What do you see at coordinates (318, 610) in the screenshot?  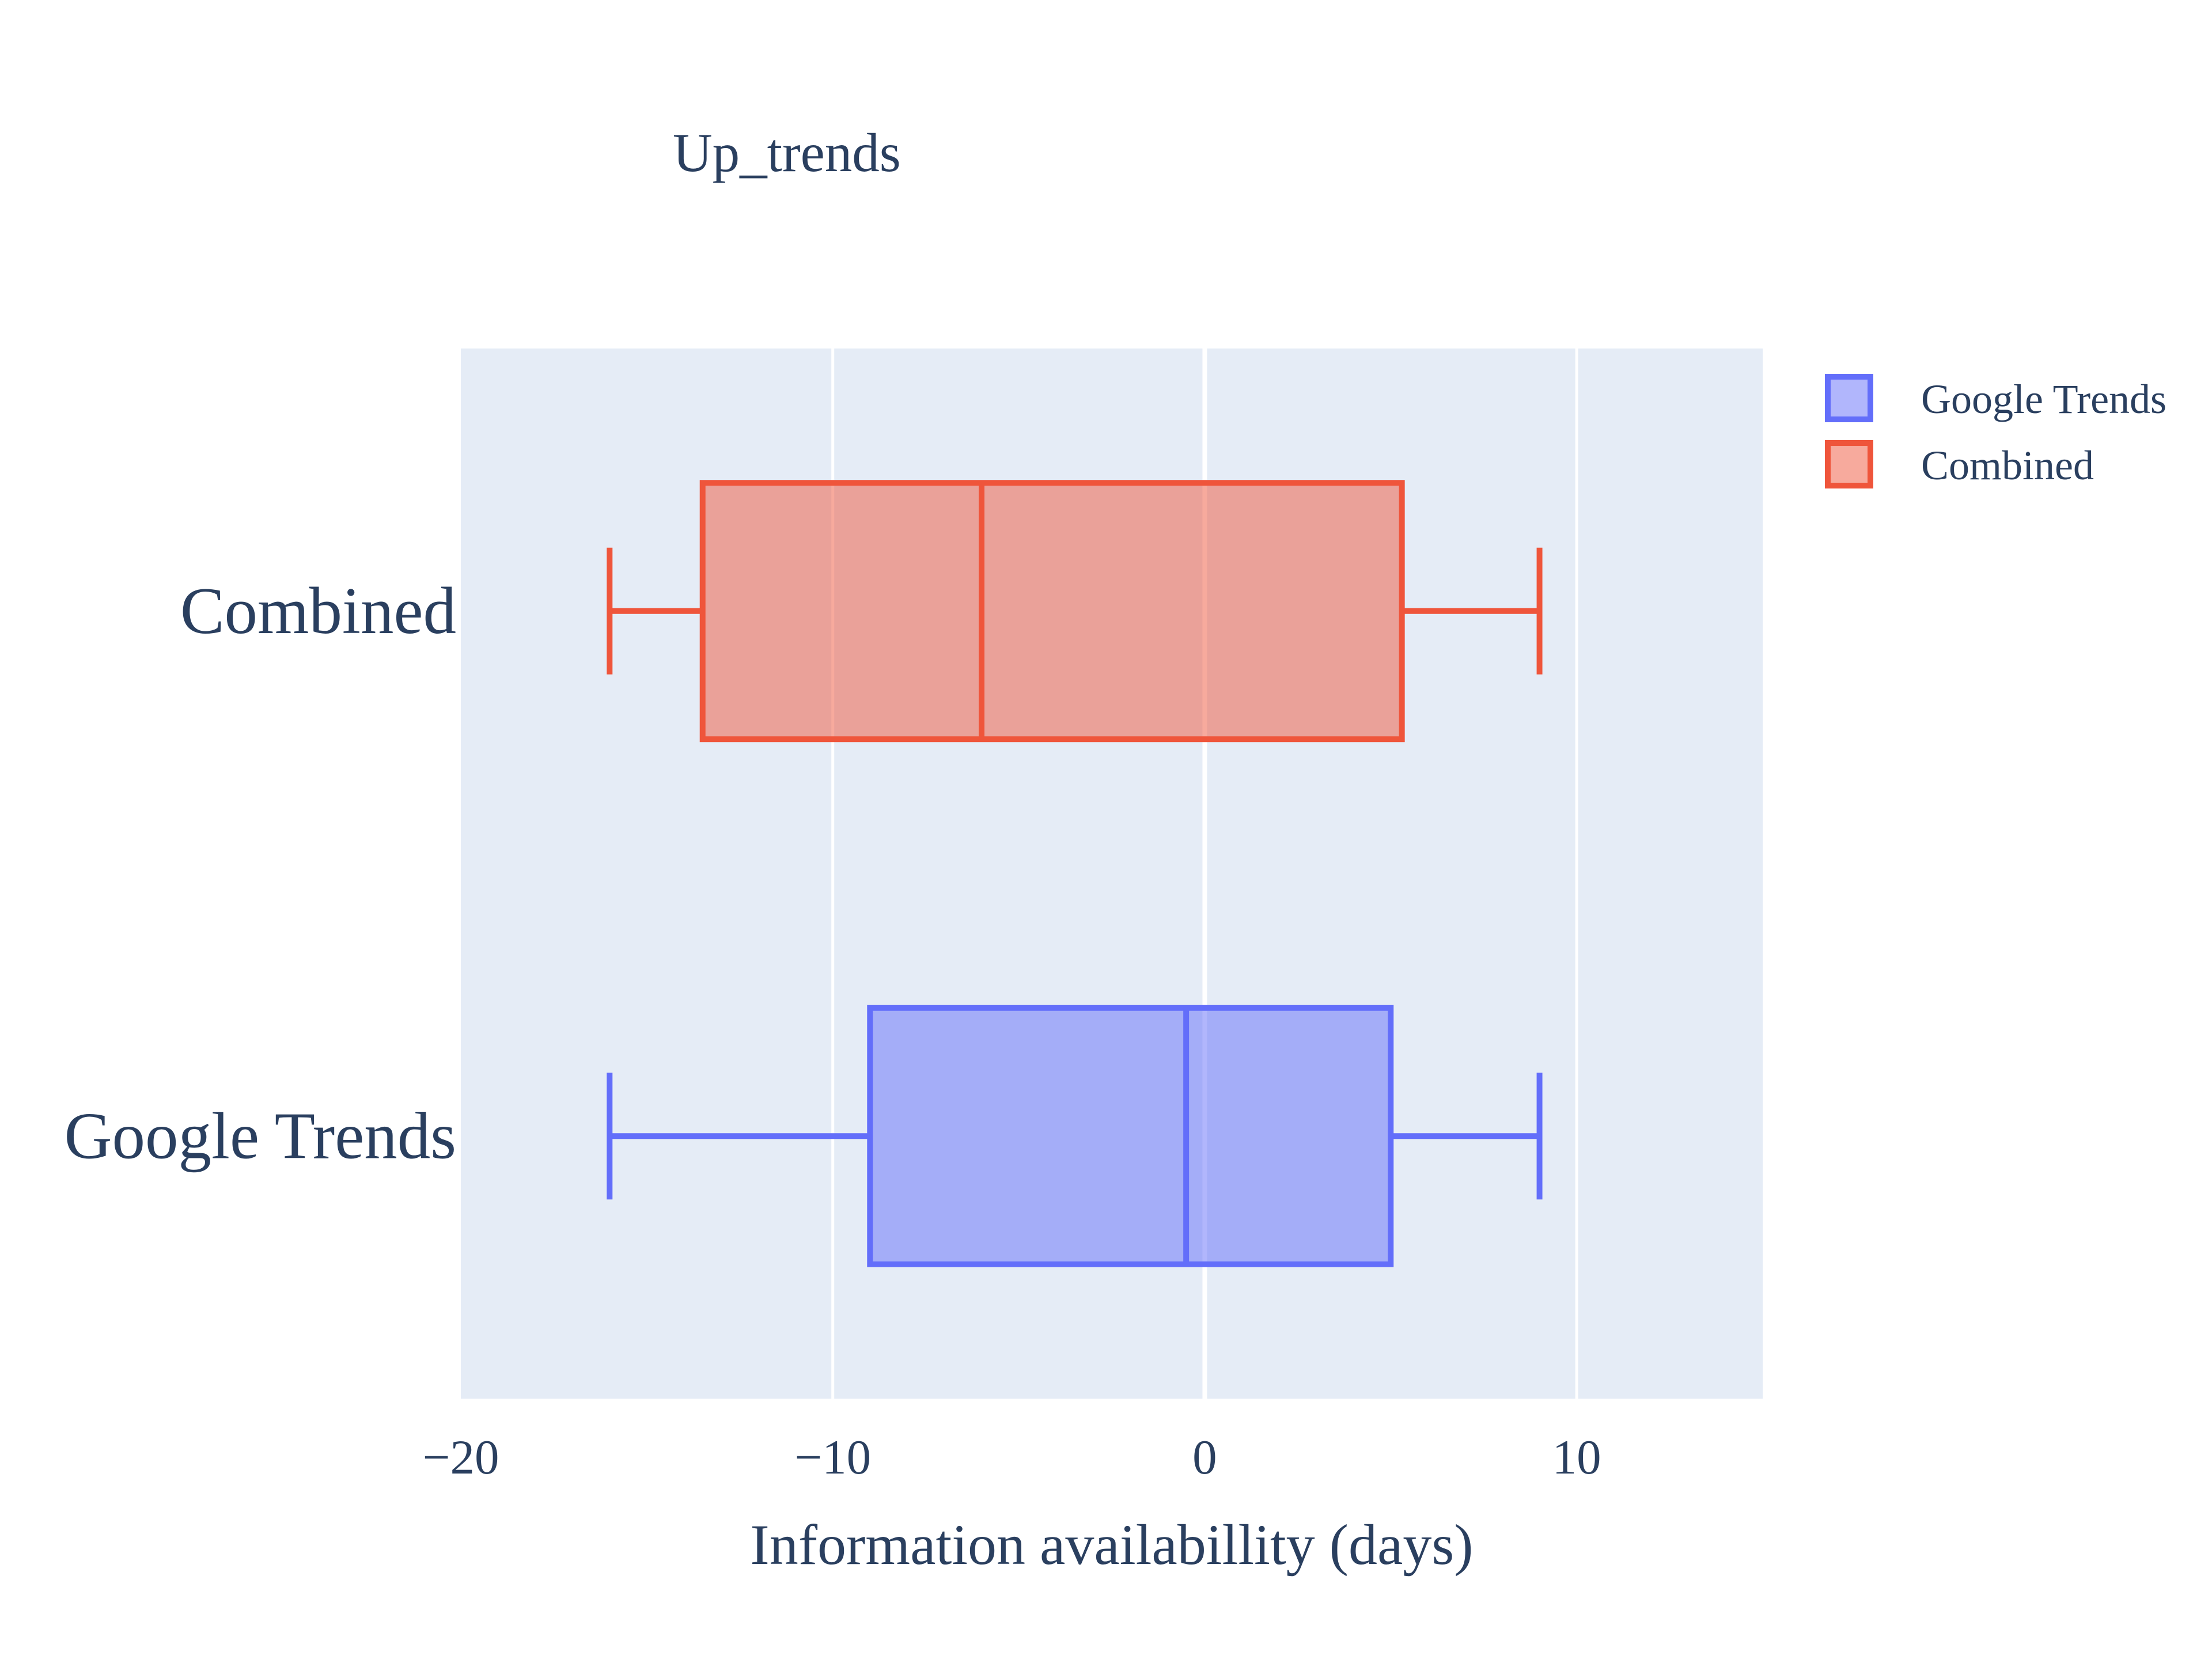 I see `y-category-label: Combined` at bounding box center [318, 610].